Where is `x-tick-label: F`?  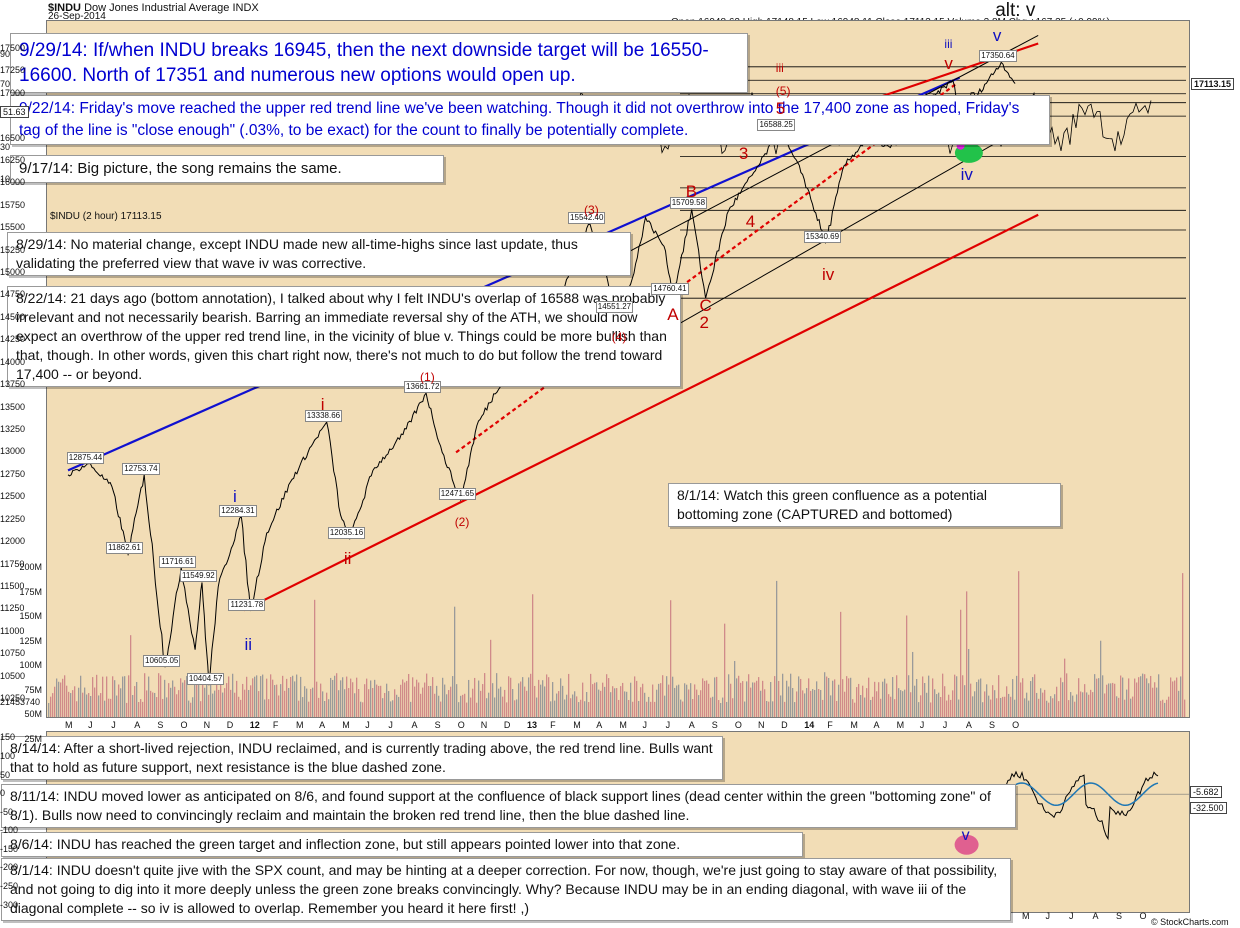 x-tick-label: F is located at coordinates (275, 725).